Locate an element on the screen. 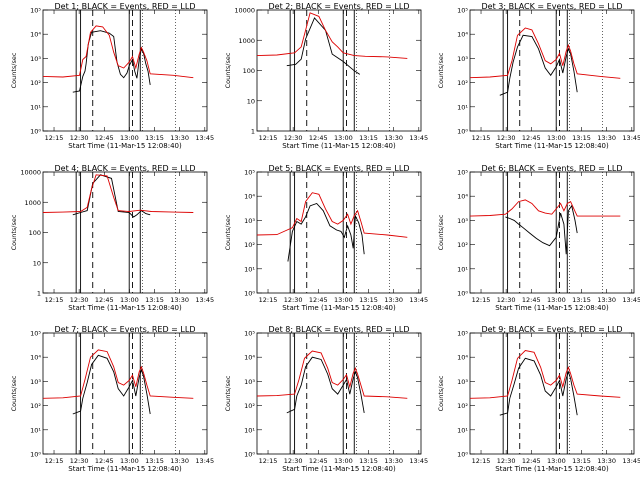 The image size is (640, 480). panel-title: Det 2; BLACK = Events, RED = LLD is located at coordinates (339, 6).